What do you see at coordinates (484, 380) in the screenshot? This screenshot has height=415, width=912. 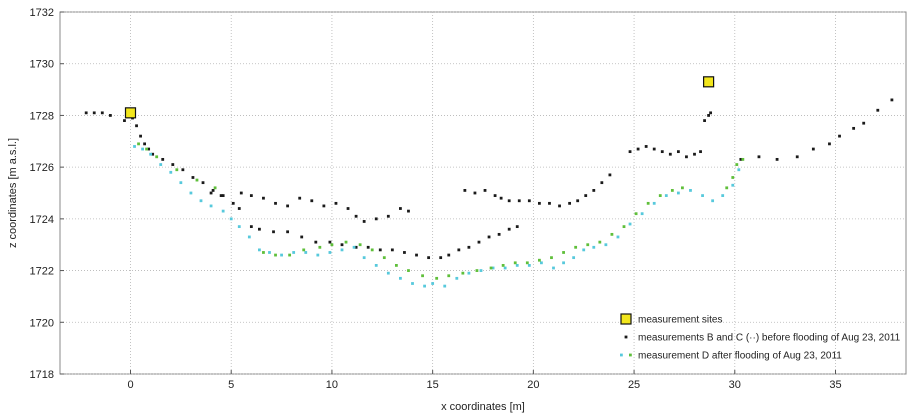 I see `x-axis-ticks: 0 5 10 15 20 25 30 35` at bounding box center [484, 380].